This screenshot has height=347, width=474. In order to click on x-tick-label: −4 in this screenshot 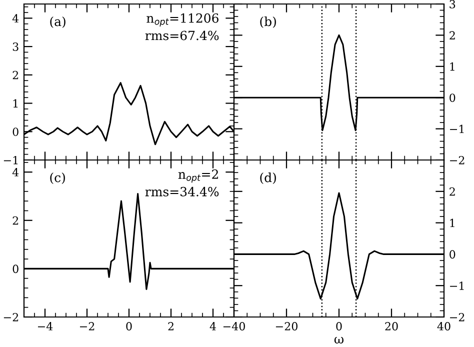, I will do `click(45, 326)`.